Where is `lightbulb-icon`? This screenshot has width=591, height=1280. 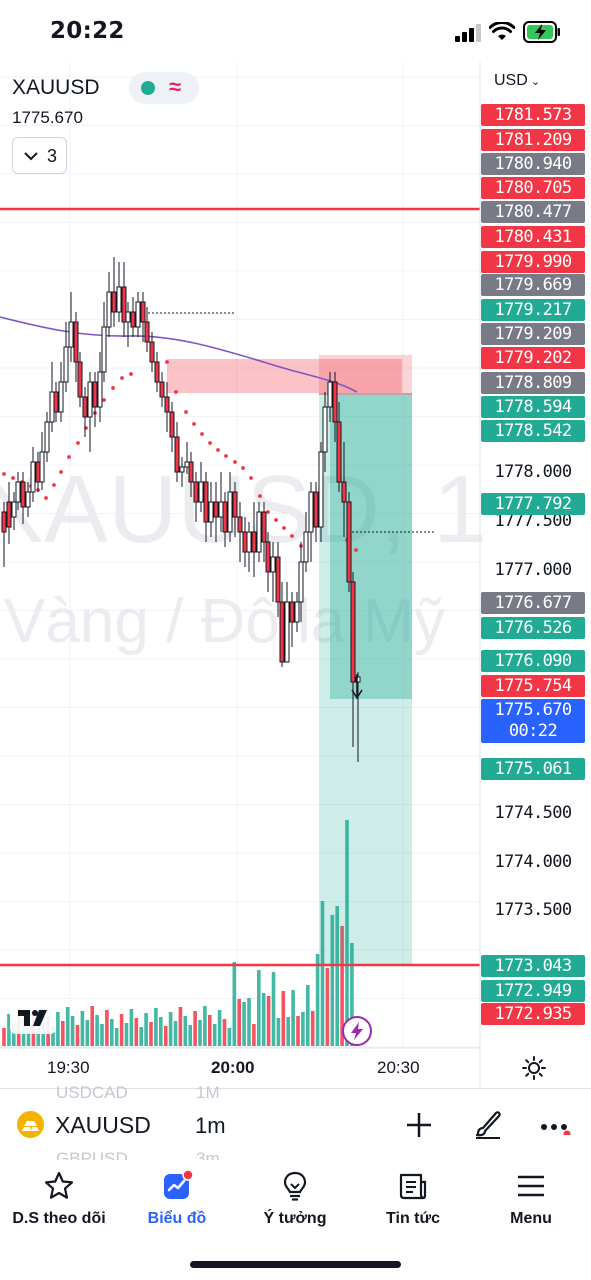 lightbulb-icon is located at coordinates (295, 1186).